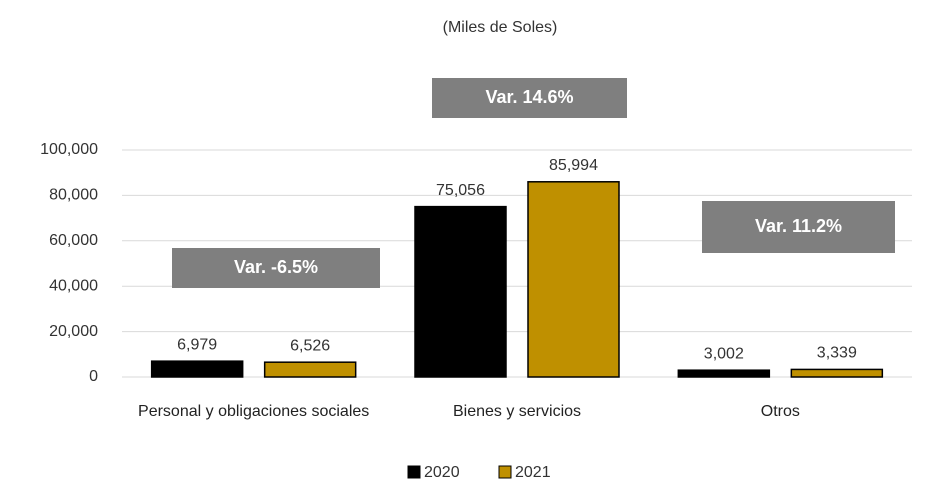 This screenshot has height=483, width=928. What do you see at coordinates (310, 345) in the screenshot?
I see `data-label: 6,526` at bounding box center [310, 345].